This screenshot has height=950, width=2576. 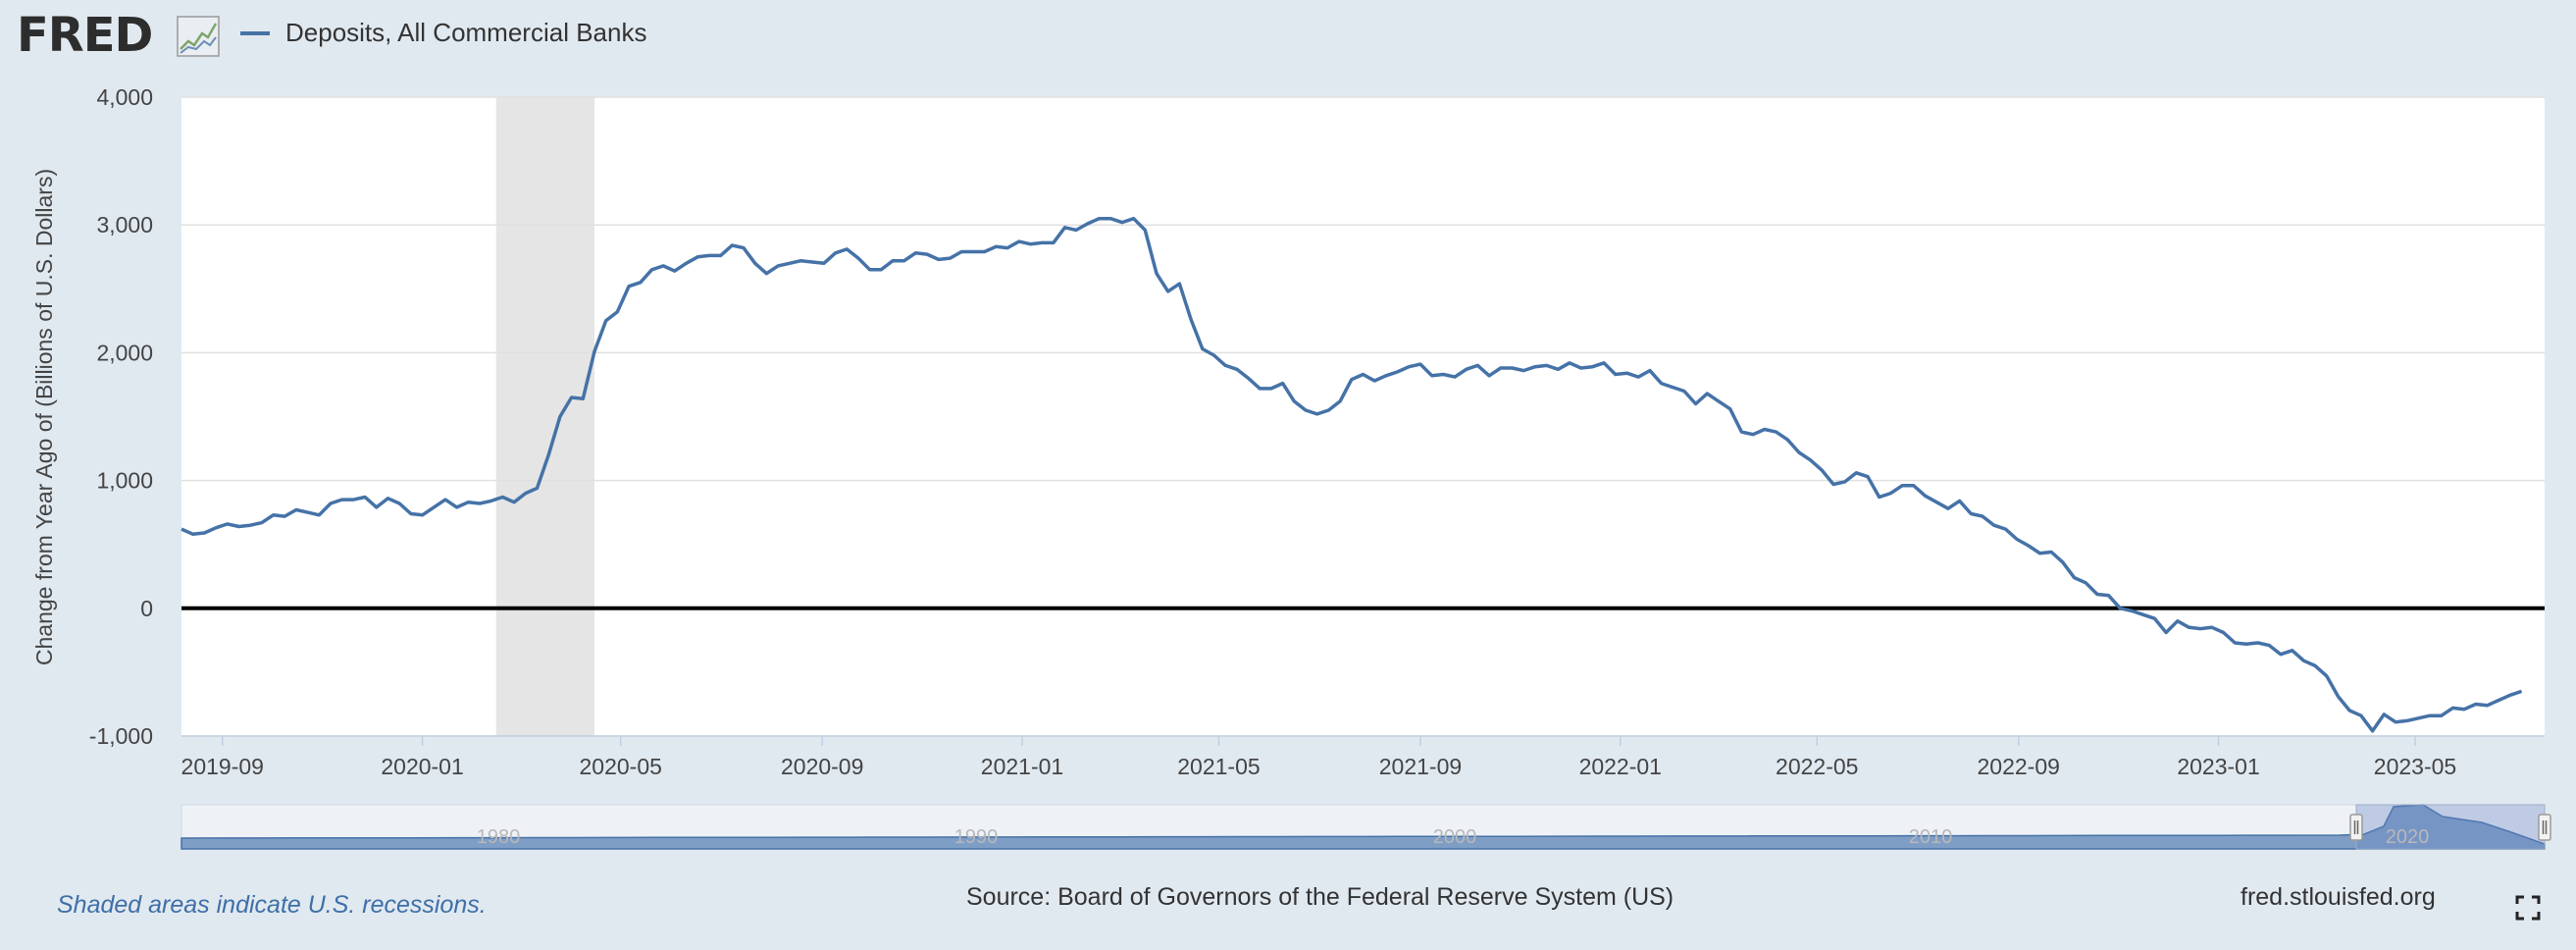 What do you see at coordinates (499, 837) in the screenshot?
I see `navigator-year-label: 1980` at bounding box center [499, 837].